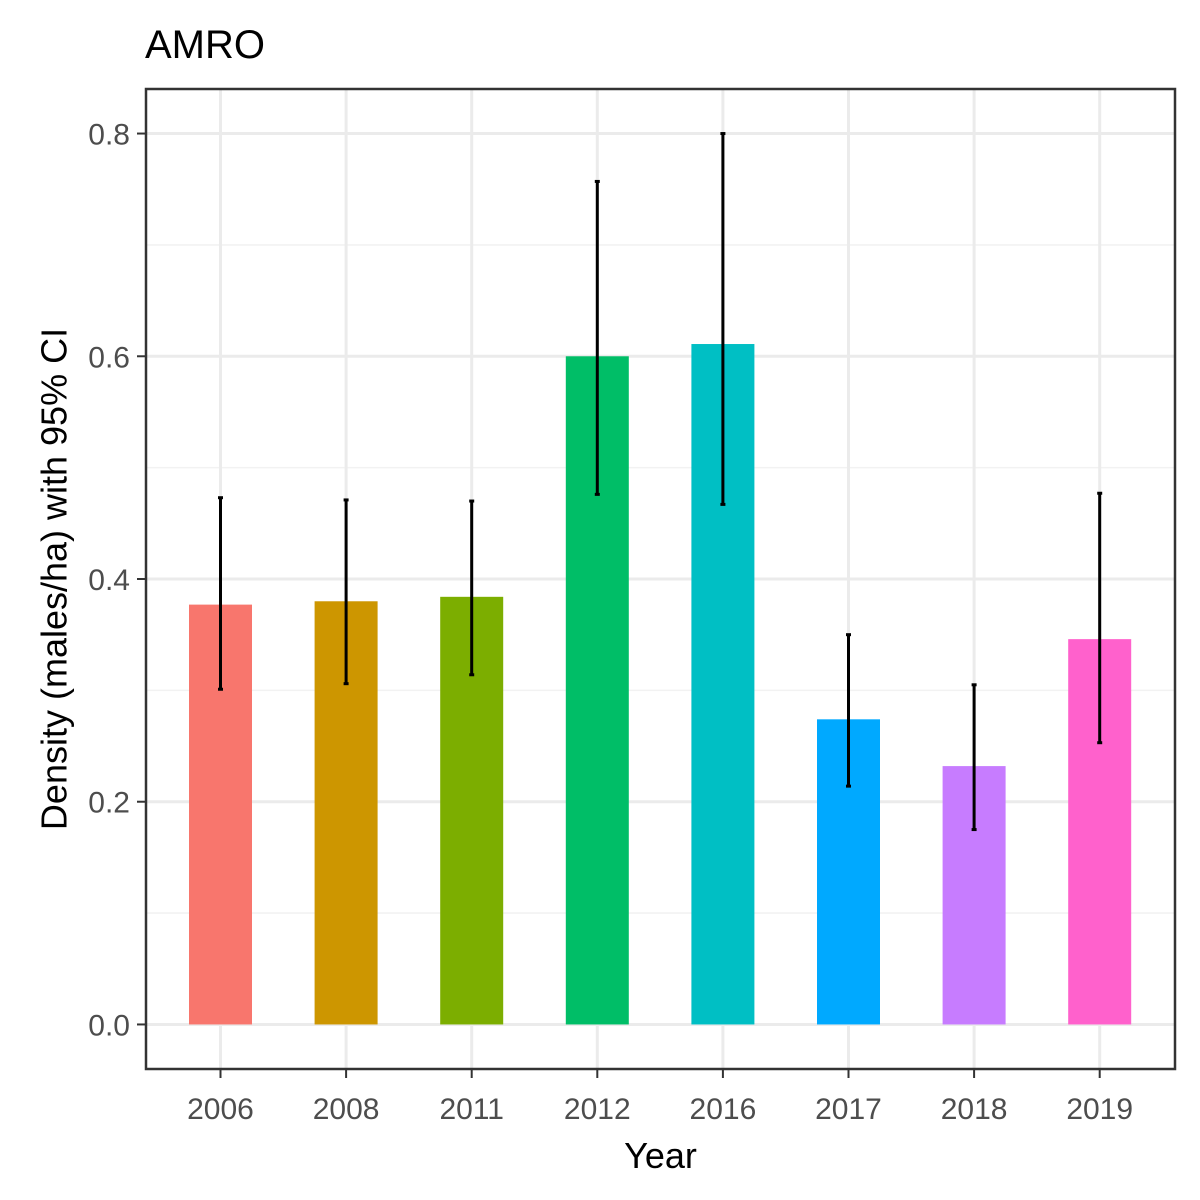  I want to click on y-axis-ticks: 0.0 0.2 0.4 0.6 0.8, so click(117, 580).